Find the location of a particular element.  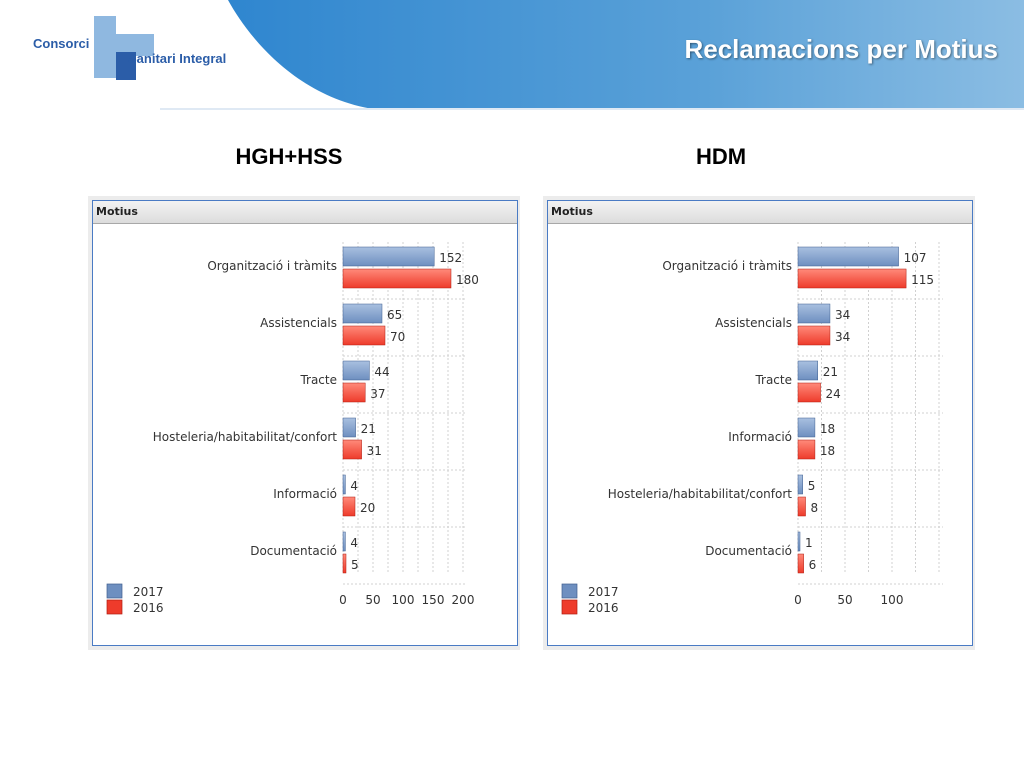

data-label: 152 is located at coordinates (450, 258).